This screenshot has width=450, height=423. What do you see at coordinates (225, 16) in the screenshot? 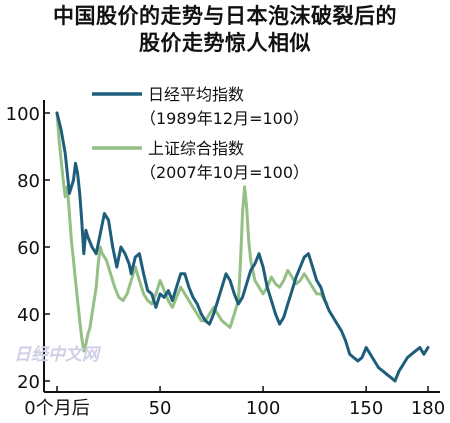
I see `chart-title-line-1: 中国股价的走势与日本泡沫破裂后的` at bounding box center [225, 16].